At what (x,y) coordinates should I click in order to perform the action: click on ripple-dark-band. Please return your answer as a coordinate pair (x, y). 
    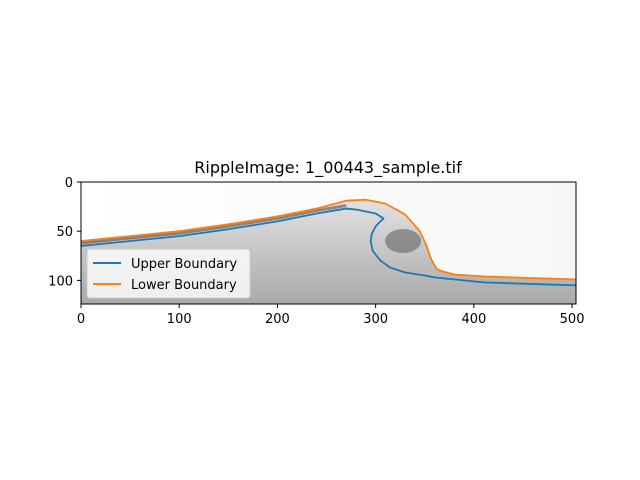
    Looking at the image, I should click on (214, 224).